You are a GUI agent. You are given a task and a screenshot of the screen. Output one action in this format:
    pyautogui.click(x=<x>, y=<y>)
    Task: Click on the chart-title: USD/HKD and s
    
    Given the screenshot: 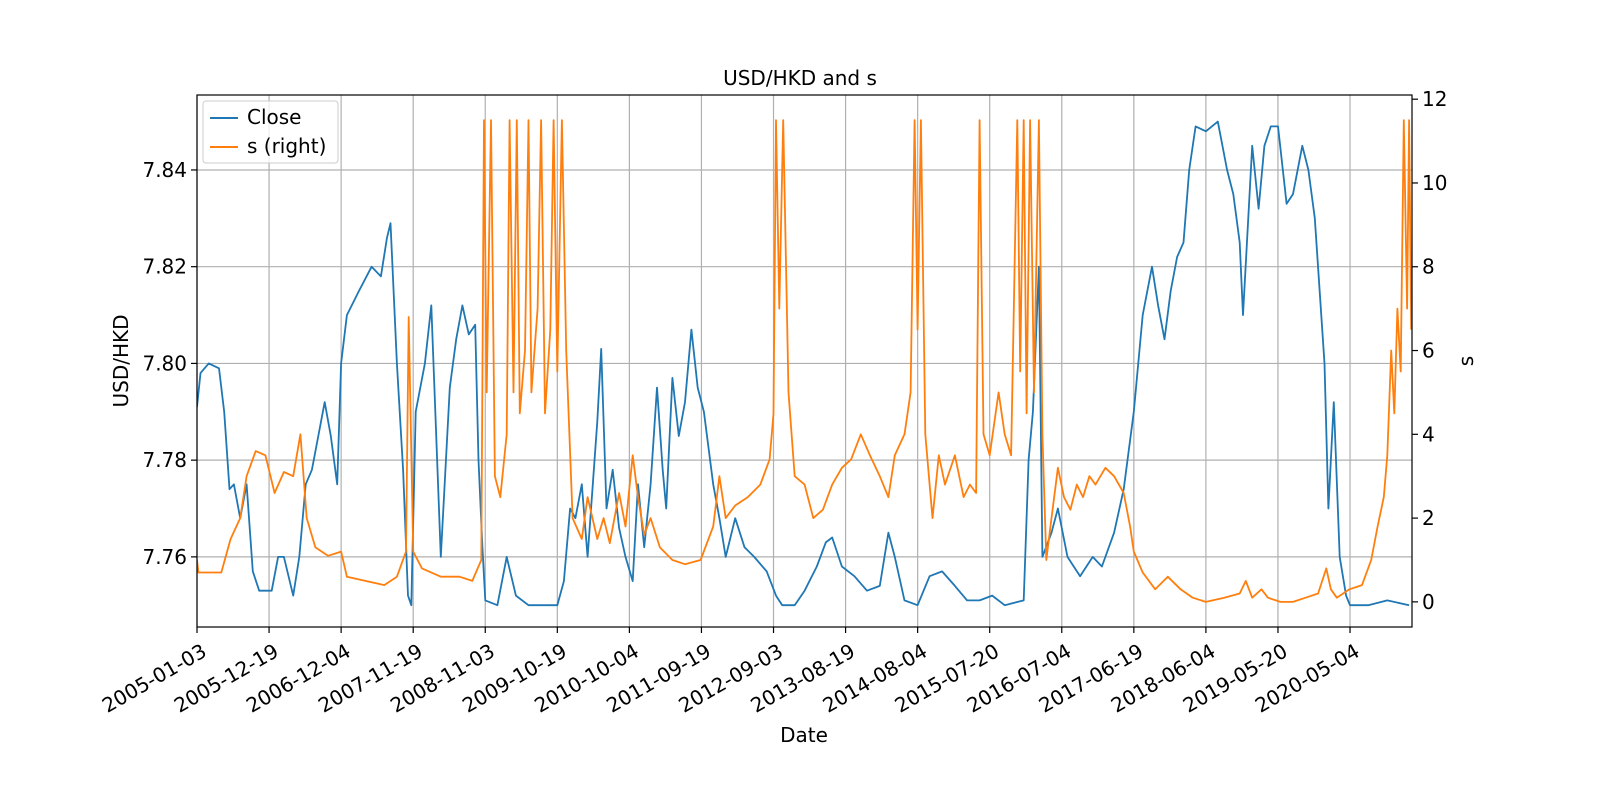 What is the action you would take?
    pyautogui.click(x=800, y=78)
    